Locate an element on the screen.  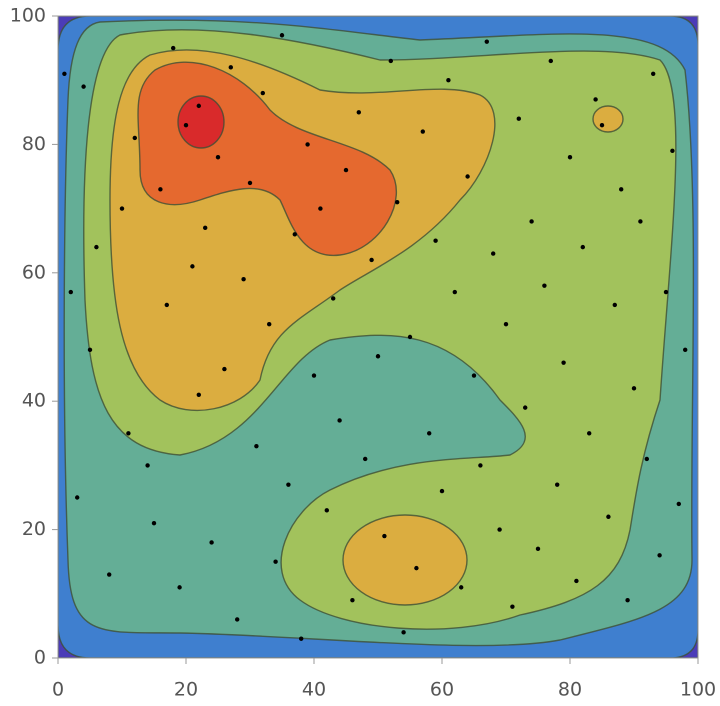
x-tick-label: 100 is located at coordinates (698, 690).